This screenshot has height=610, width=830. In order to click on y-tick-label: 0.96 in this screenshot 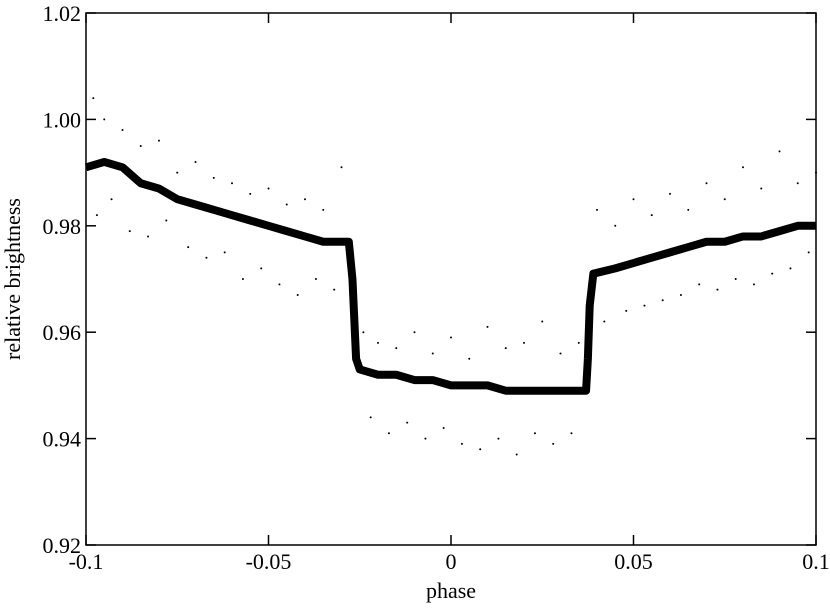, I will do `click(62, 332)`.